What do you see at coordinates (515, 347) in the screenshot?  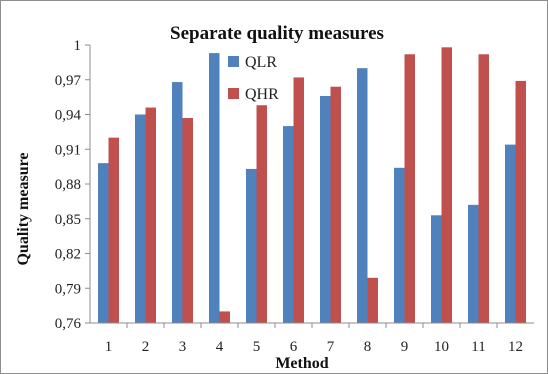 I see `x-tick-label: 12` at bounding box center [515, 347].